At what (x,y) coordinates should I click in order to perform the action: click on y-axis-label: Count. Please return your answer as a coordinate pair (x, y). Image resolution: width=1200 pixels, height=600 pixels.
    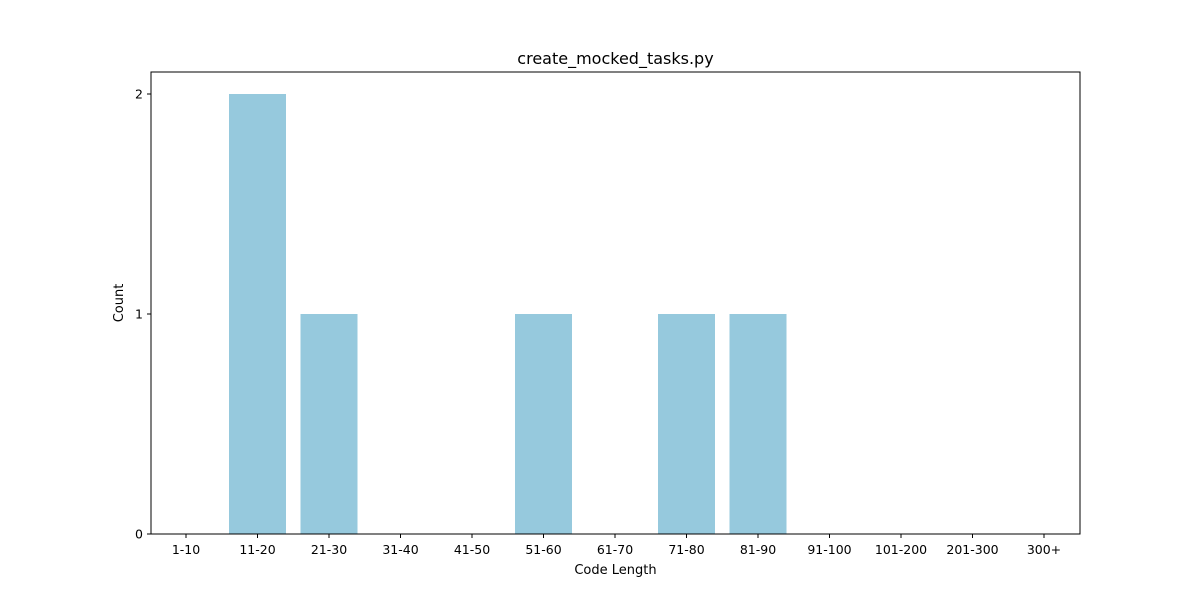
    Looking at the image, I should click on (119, 303).